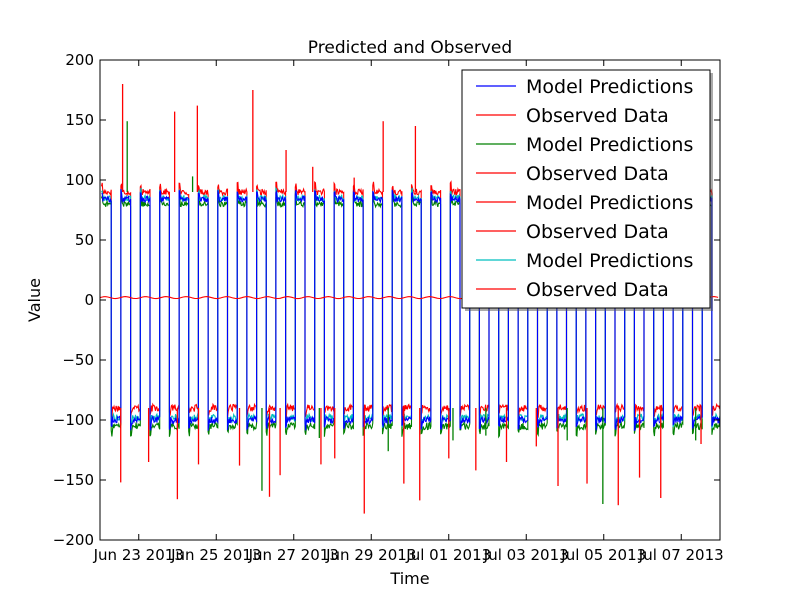 The width and height of the screenshot is (800, 604). What do you see at coordinates (138, 555) in the screenshot?
I see `x-tick-label: Jun 23 2013` at bounding box center [138, 555].